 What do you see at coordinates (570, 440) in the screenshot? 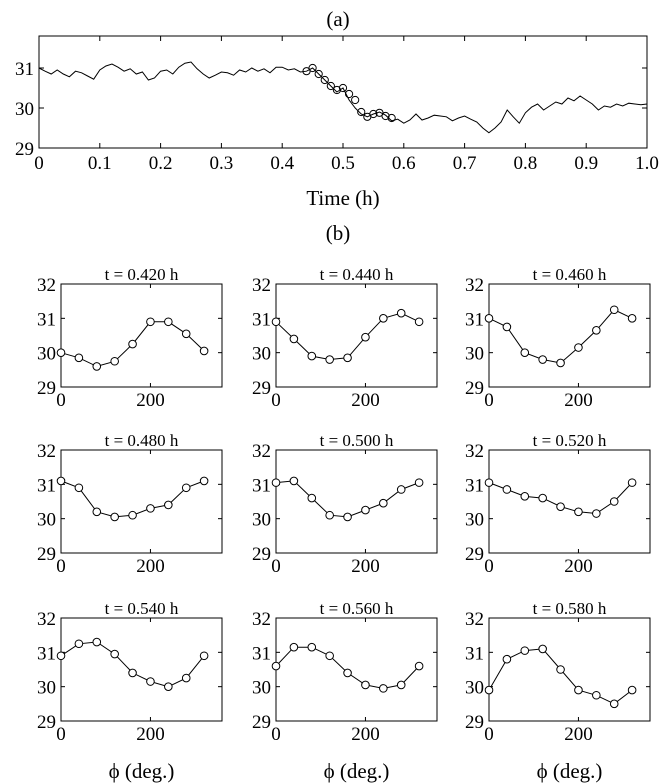
I see `subplot-title: t = 0.520 h` at bounding box center [570, 440].